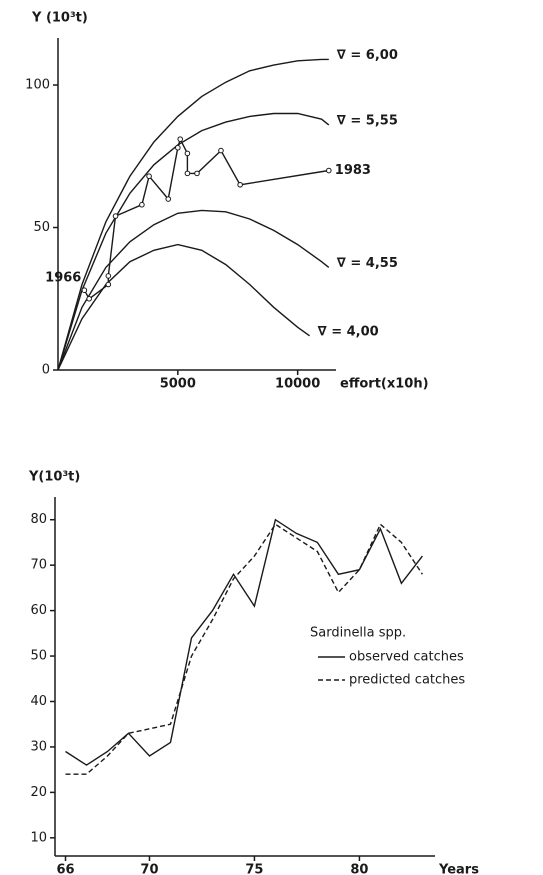 The width and height of the screenshot is (543, 875). I want to click on y-tick-label: 70, so click(38, 565).